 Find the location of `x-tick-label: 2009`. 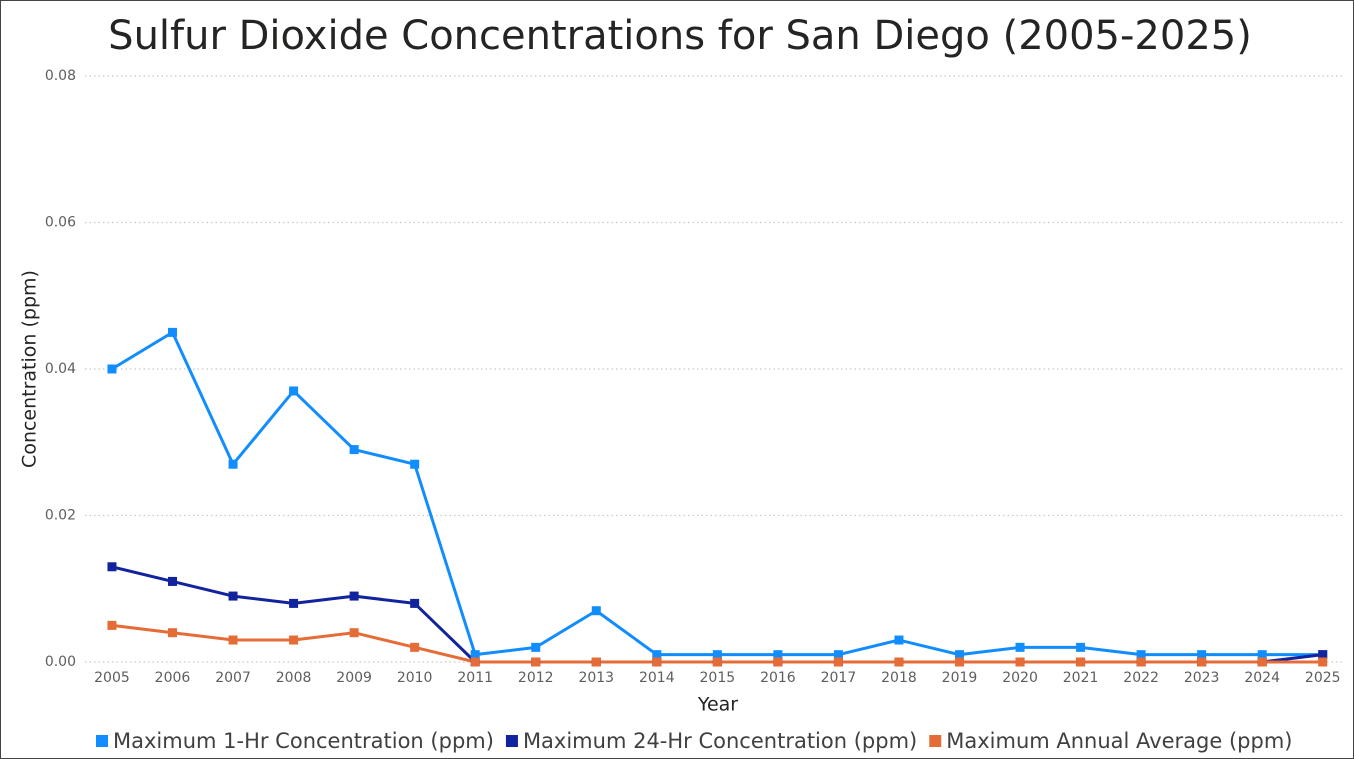

x-tick-label: 2009 is located at coordinates (354, 678).